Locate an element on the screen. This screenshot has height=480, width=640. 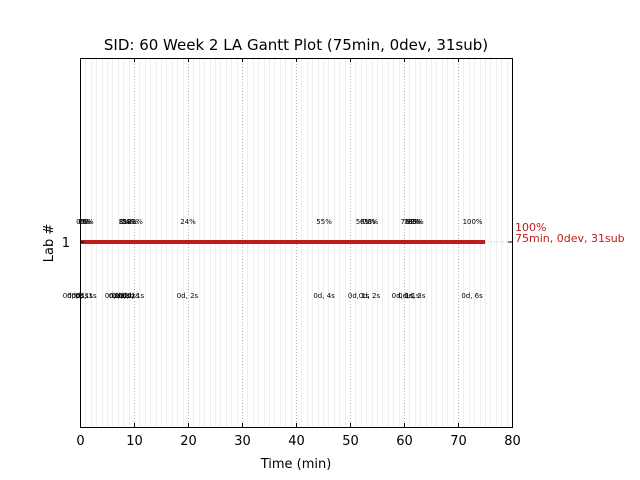
x-tick-label: 20 is located at coordinates (188, 441).